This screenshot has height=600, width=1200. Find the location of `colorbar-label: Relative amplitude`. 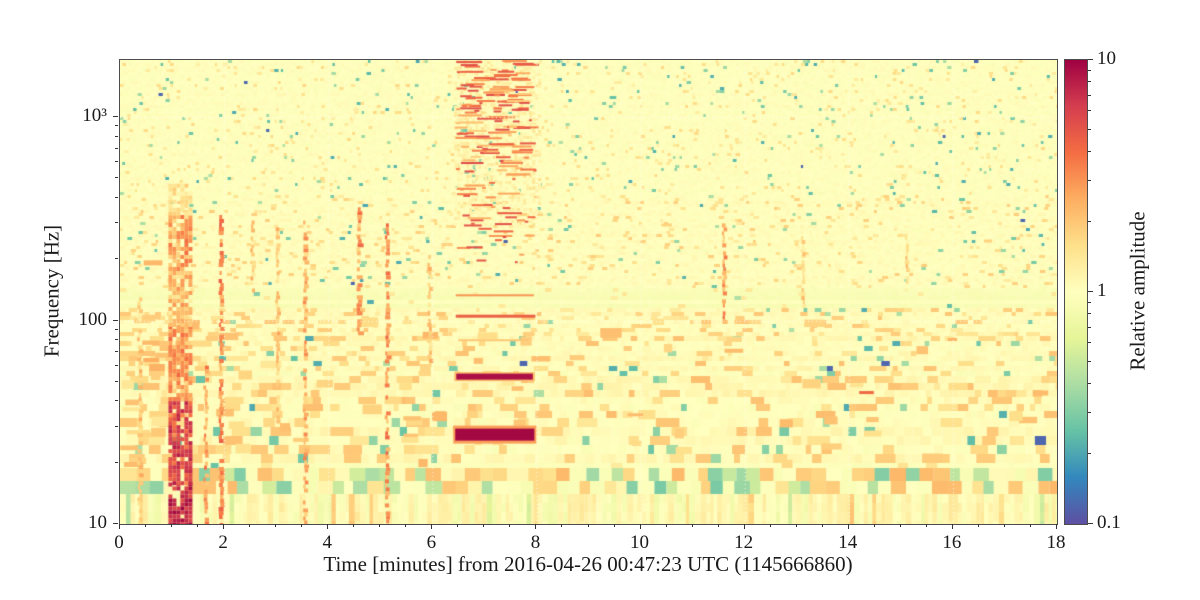

colorbar-label: Relative amplitude is located at coordinates (1137, 291).